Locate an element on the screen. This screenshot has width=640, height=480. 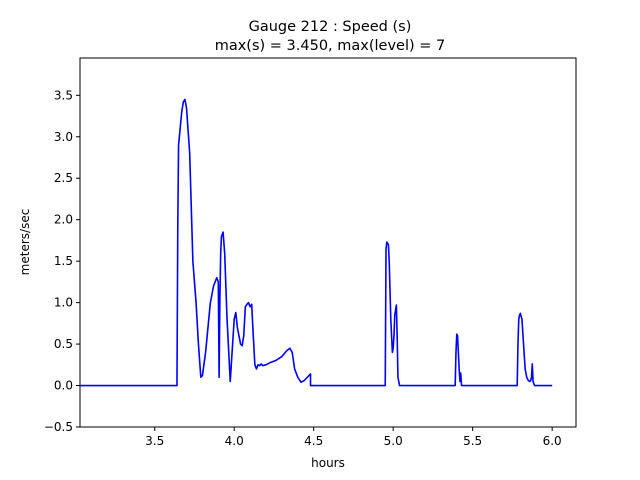
x-tick-label: 6.0 is located at coordinates (552, 441).